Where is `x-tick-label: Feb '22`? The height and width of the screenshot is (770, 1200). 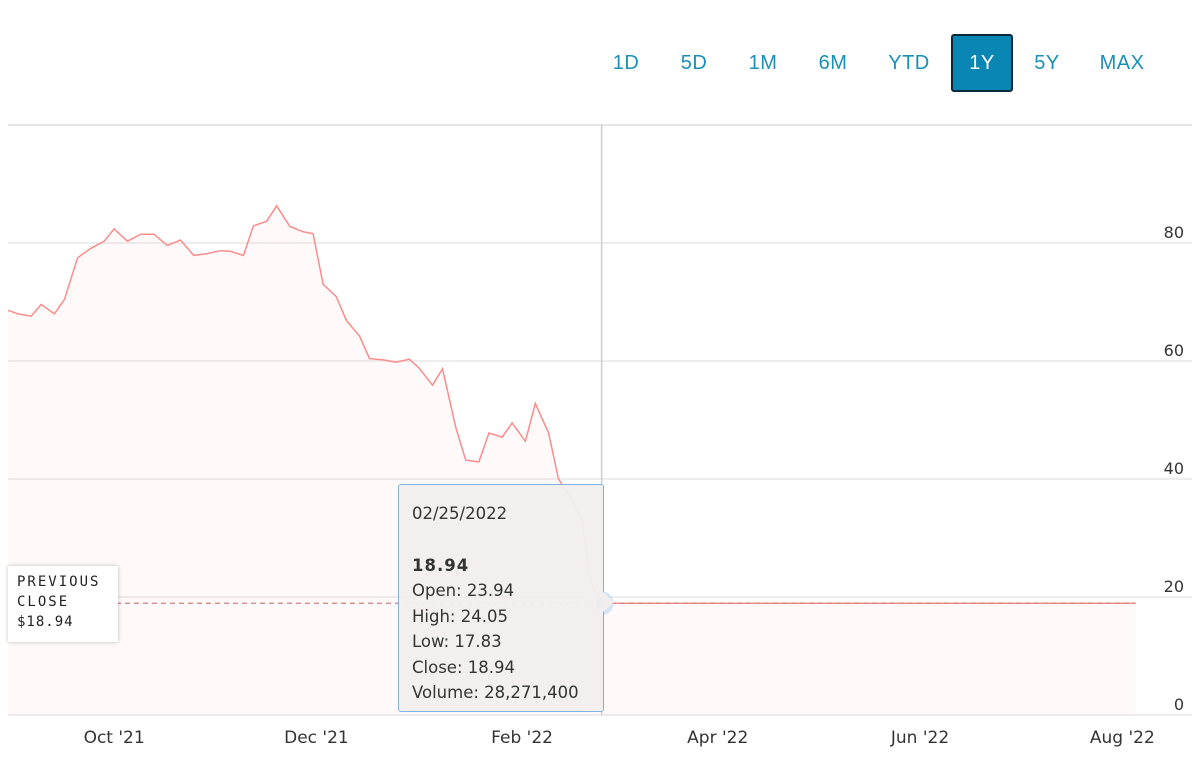
x-tick-label: Feb '22 is located at coordinates (522, 738).